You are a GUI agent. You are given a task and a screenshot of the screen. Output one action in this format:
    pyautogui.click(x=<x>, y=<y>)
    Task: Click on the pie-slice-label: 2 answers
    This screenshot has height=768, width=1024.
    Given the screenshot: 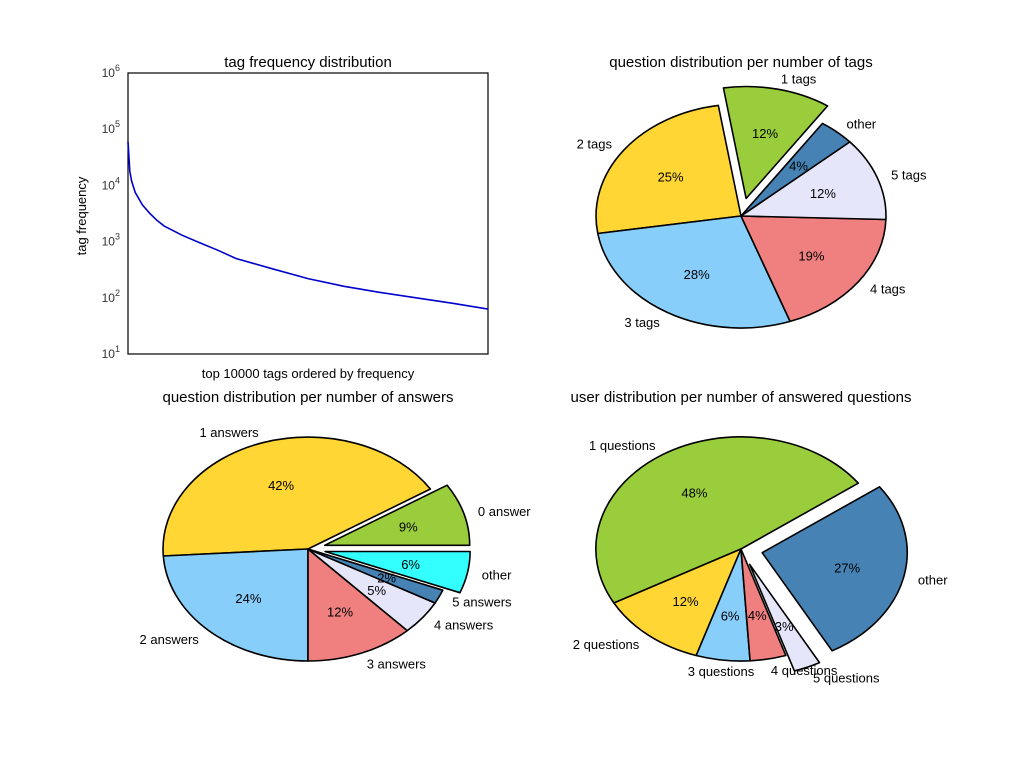 What is the action you would take?
    pyautogui.click(x=170, y=639)
    